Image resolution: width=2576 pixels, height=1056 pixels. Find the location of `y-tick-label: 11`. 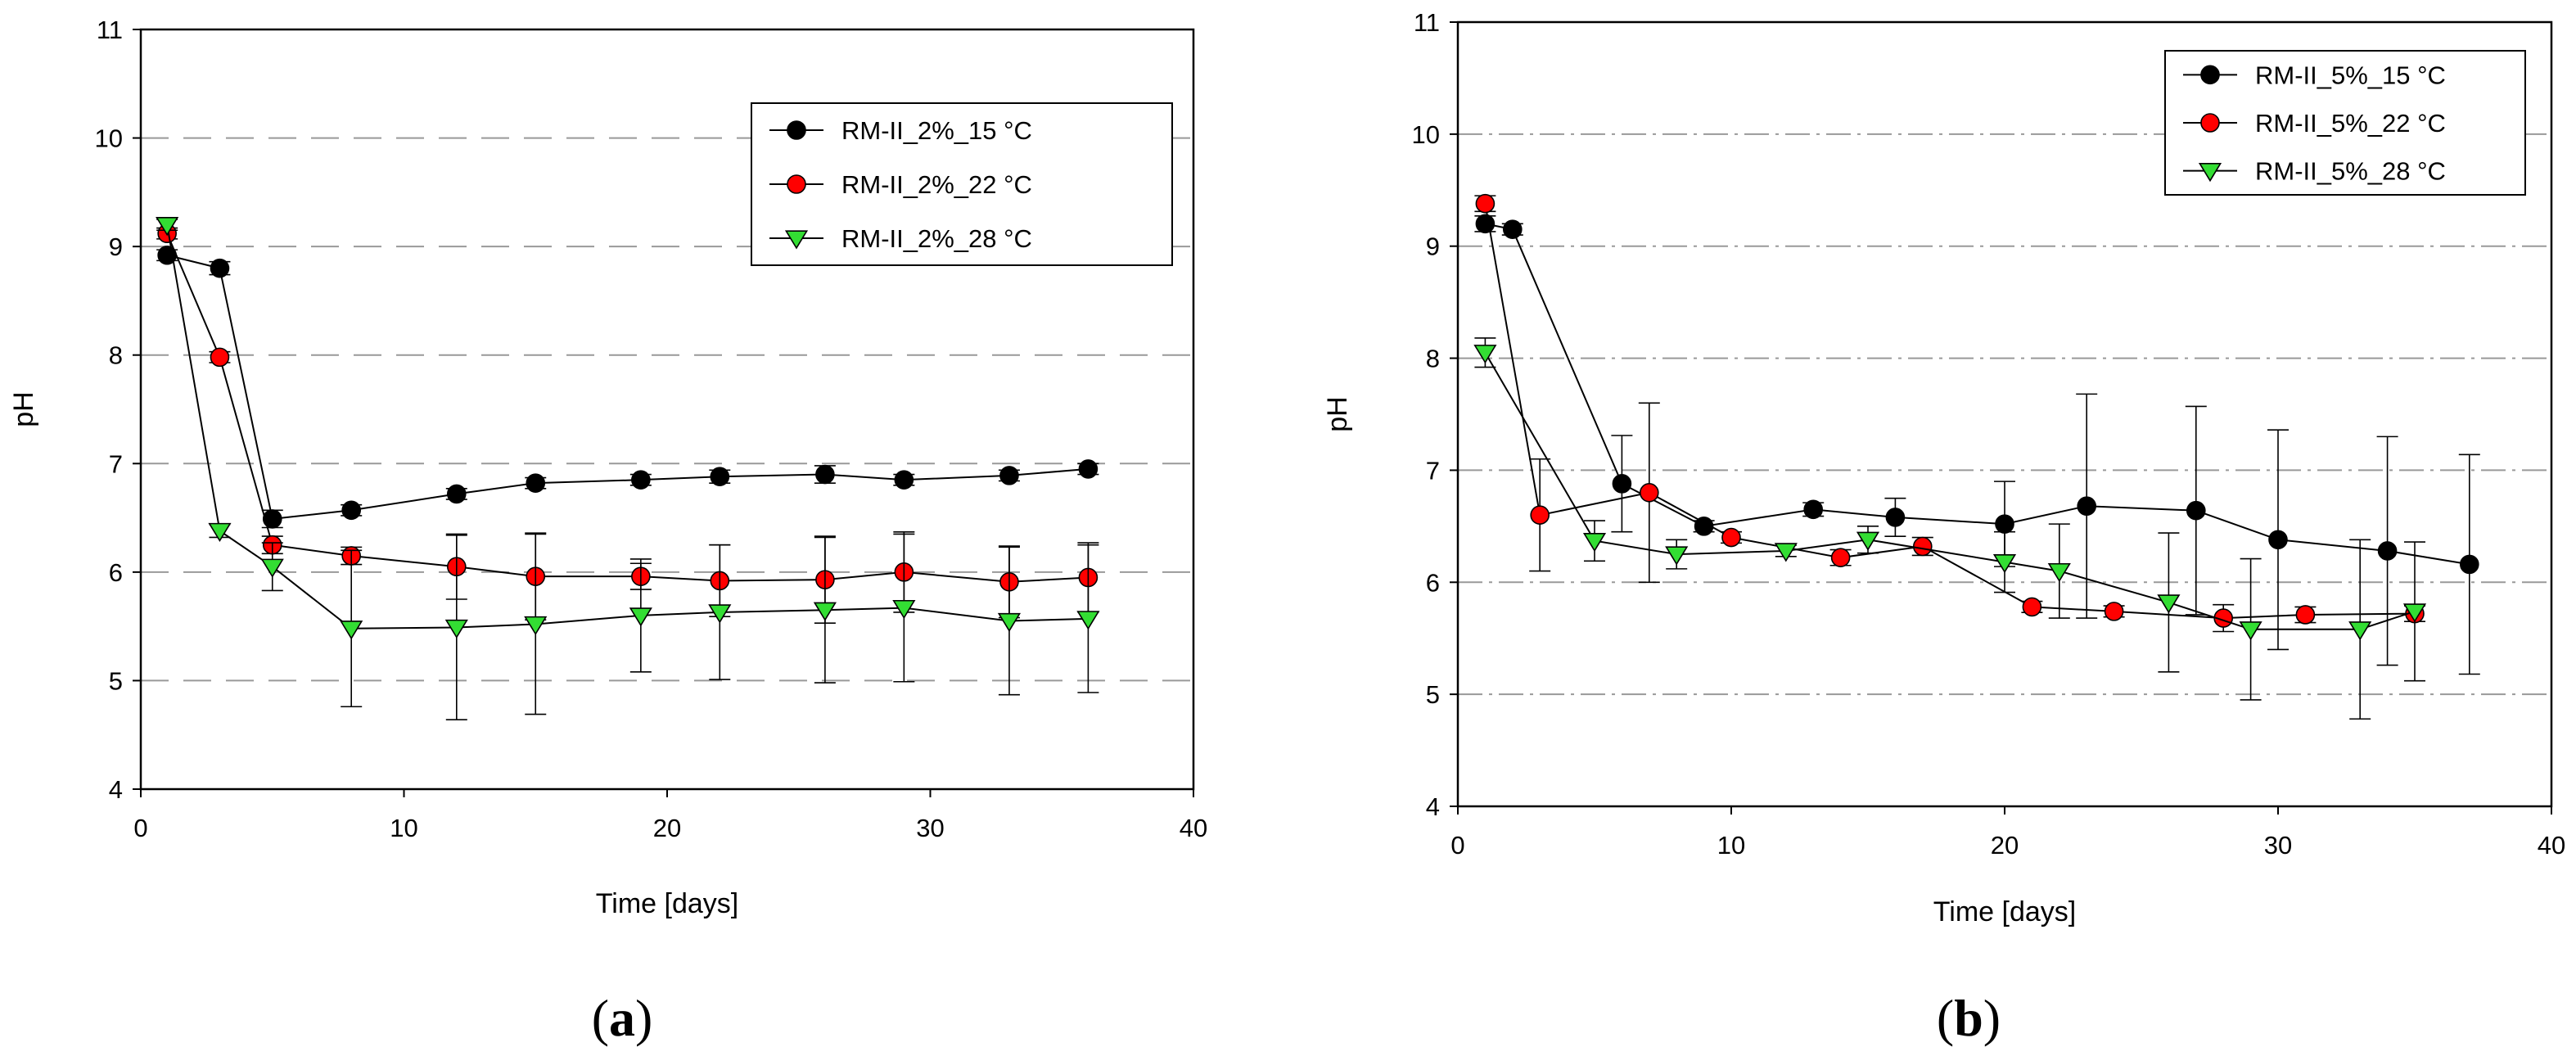

y-tick-label: 11 is located at coordinates (110, 30).